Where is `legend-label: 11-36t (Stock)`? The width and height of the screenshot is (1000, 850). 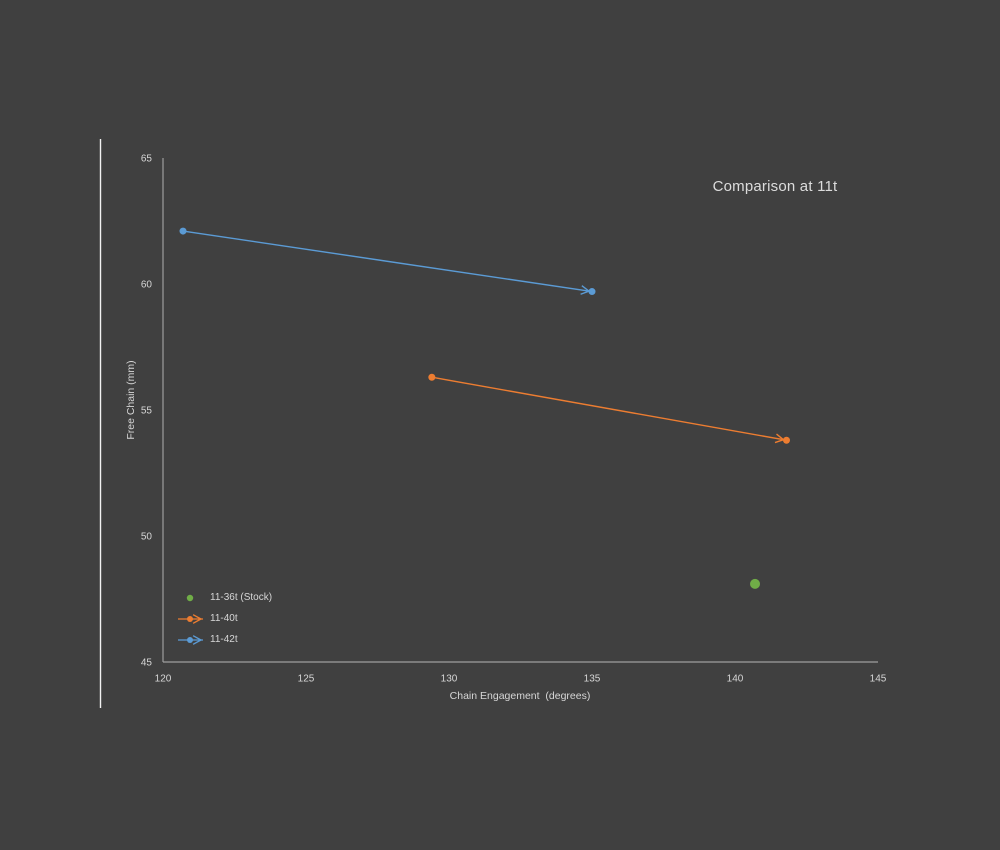 legend-label: 11-36t (Stock) is located at coordinates (241, 597).